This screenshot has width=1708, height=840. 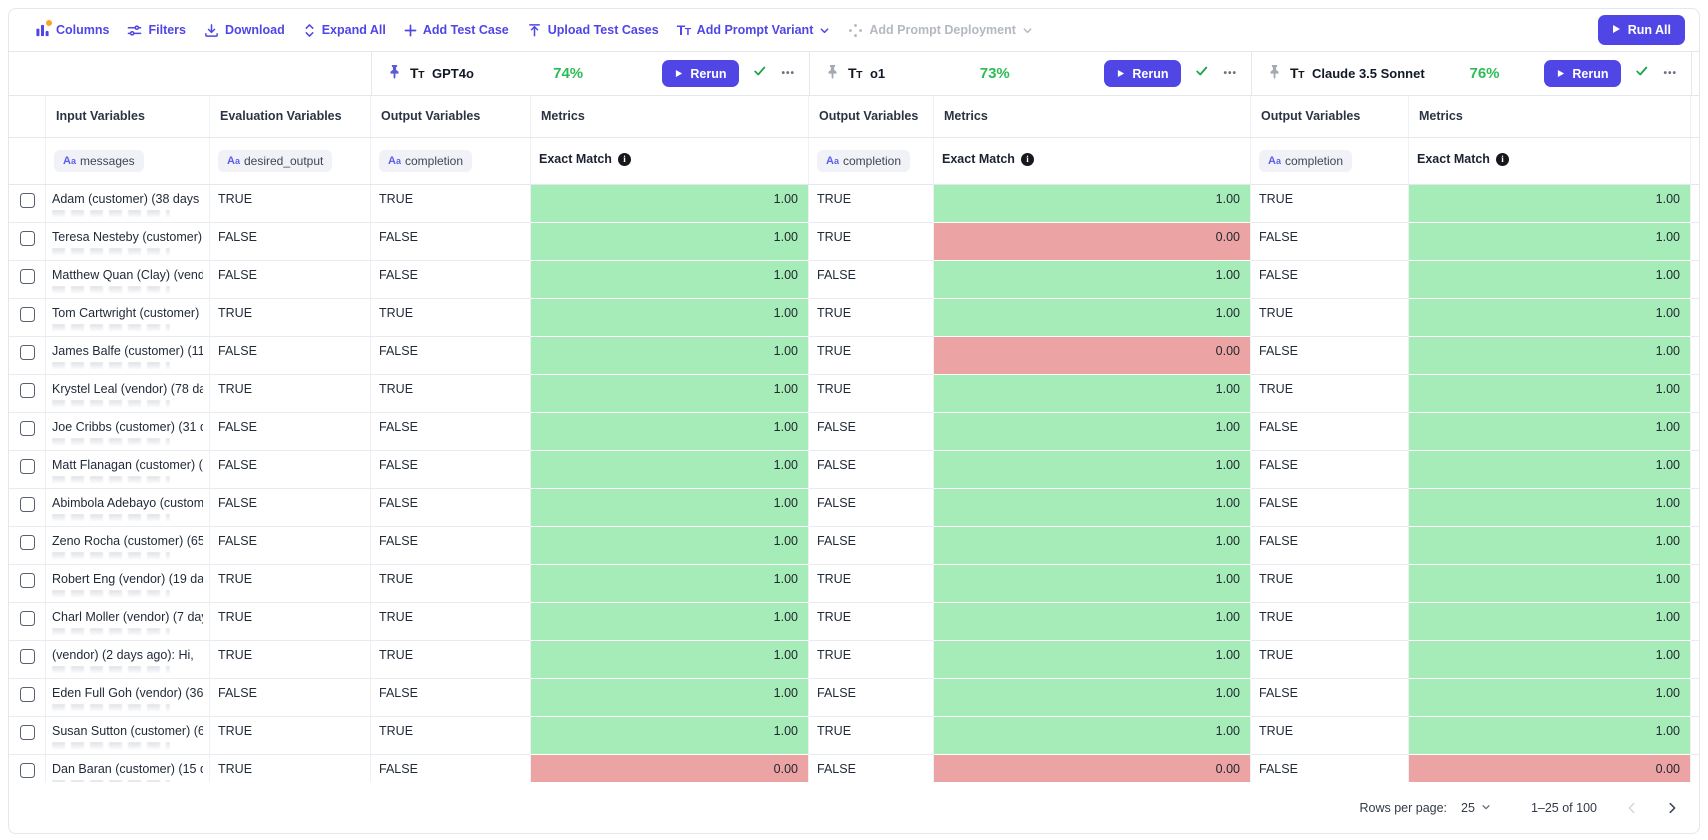 What do you see at coordinates (394, 161) in the screenshot?
I see `text-type-icon: Aa` at bounding box center [394, 161].